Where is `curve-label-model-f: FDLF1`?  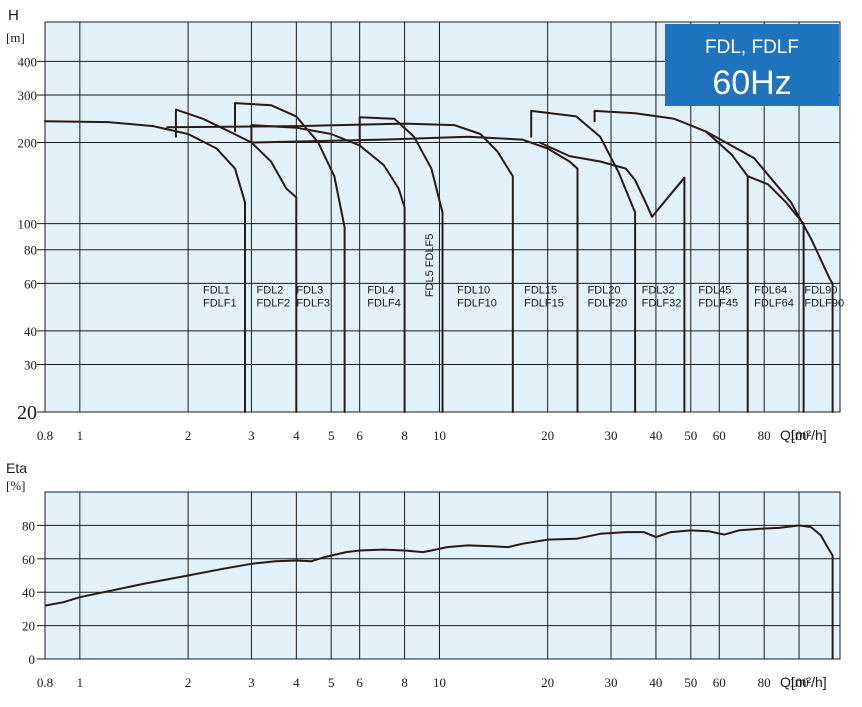
curve-label-model-f: FDLF1 is located at coordinates (220, 304).